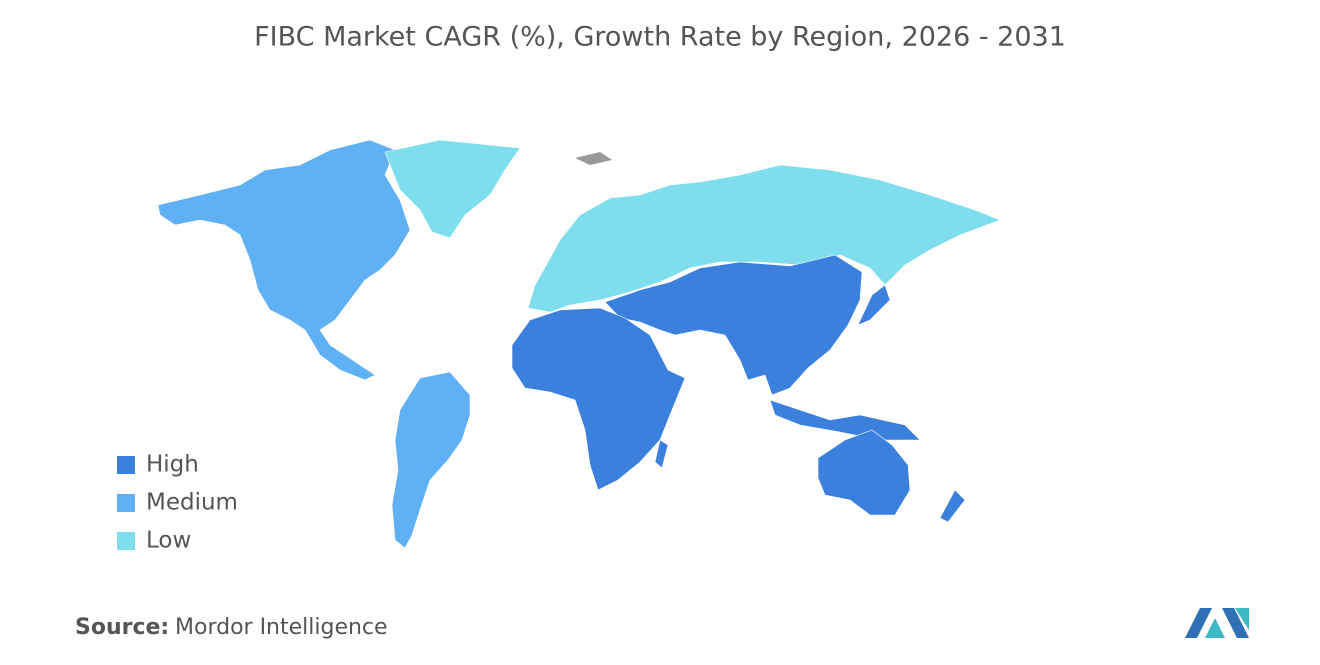 The width and height of the screenshot is (1320, 665). Describe the element at coordinates (874, 305) in the screenshot. I see `japan` at that location.